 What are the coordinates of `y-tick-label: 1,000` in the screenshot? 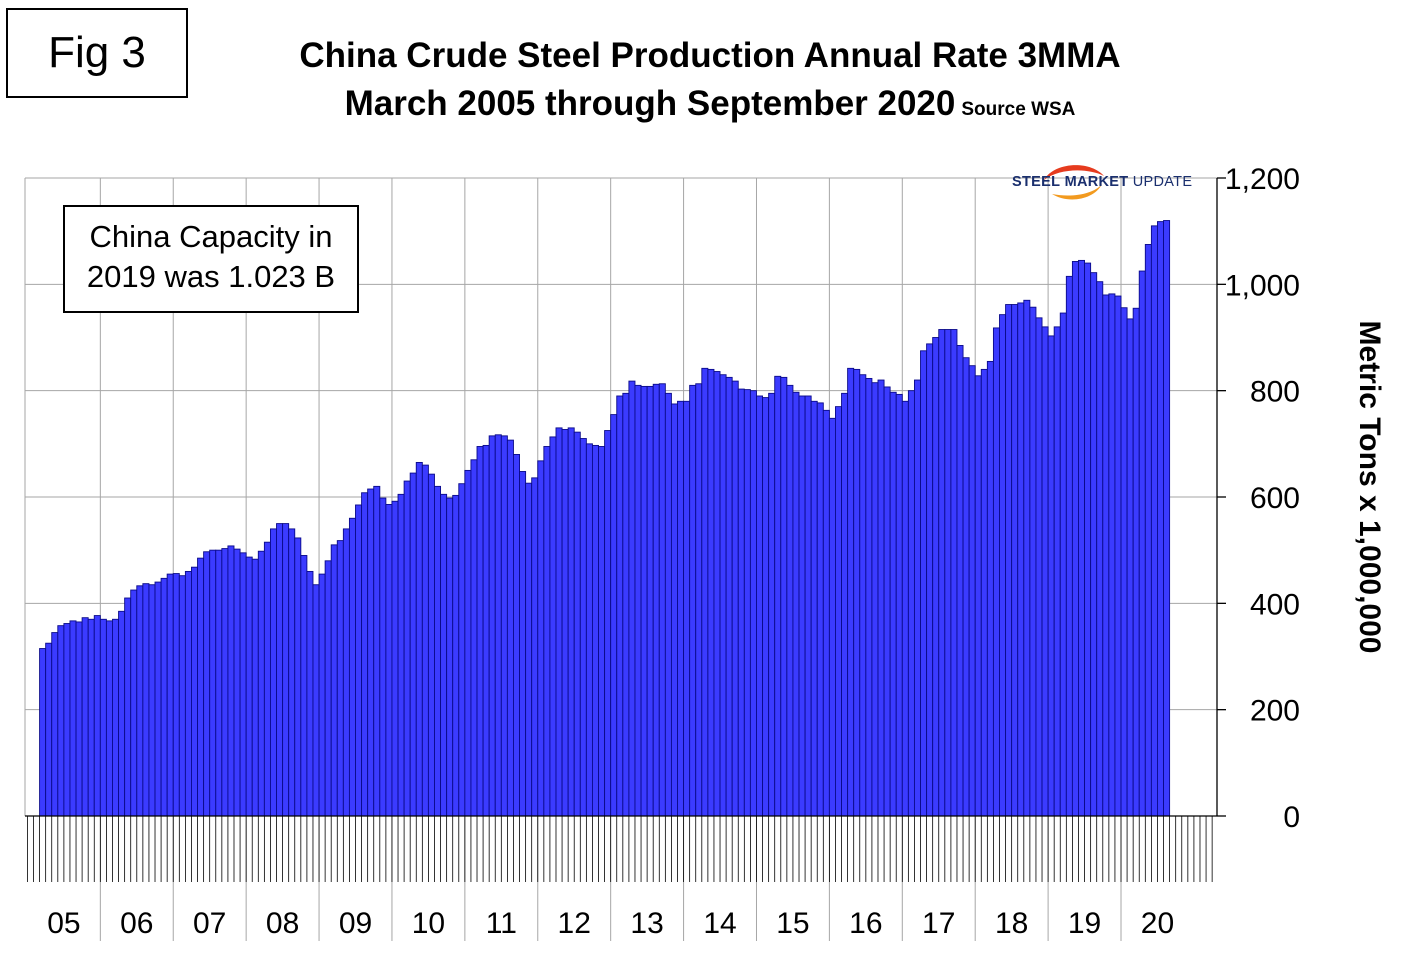 It's located at (1262, 285).